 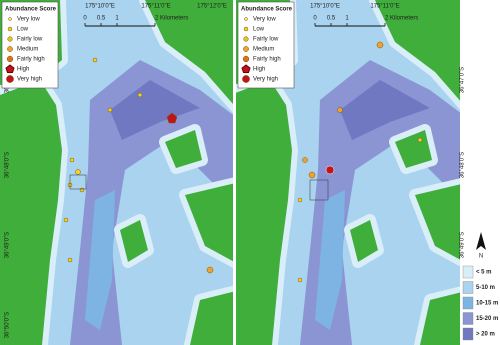 I want to click on depth-label: > 20 m, so click(x=485, y=335).